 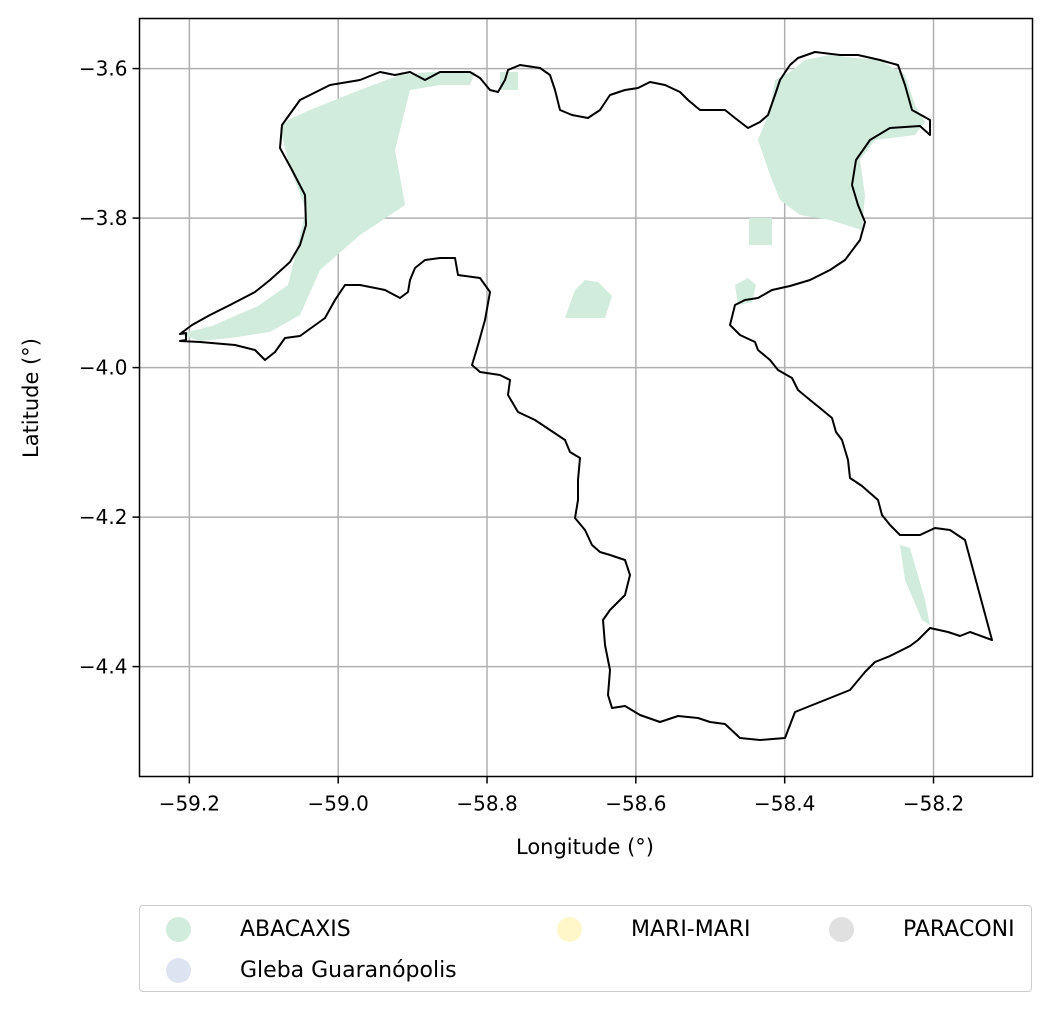 I want to click on legend-marker-mari-mari, so click(x=569, y=929).